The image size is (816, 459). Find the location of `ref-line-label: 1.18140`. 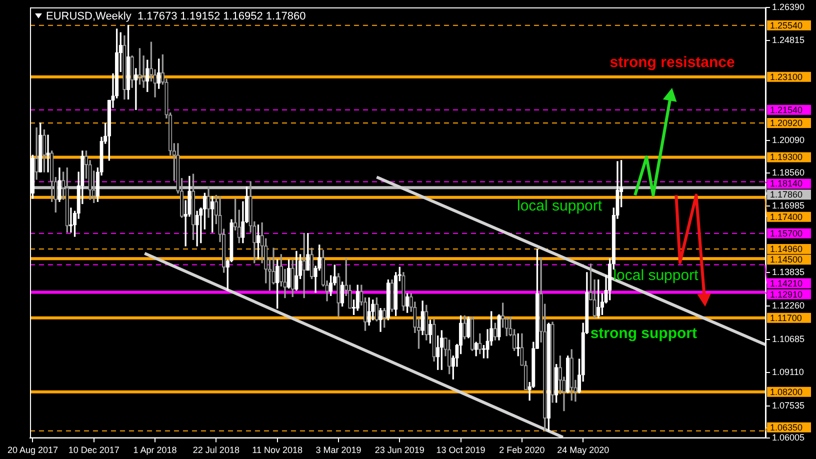

ref-line-label: 1.18140 is located at coordinates (786, 183).